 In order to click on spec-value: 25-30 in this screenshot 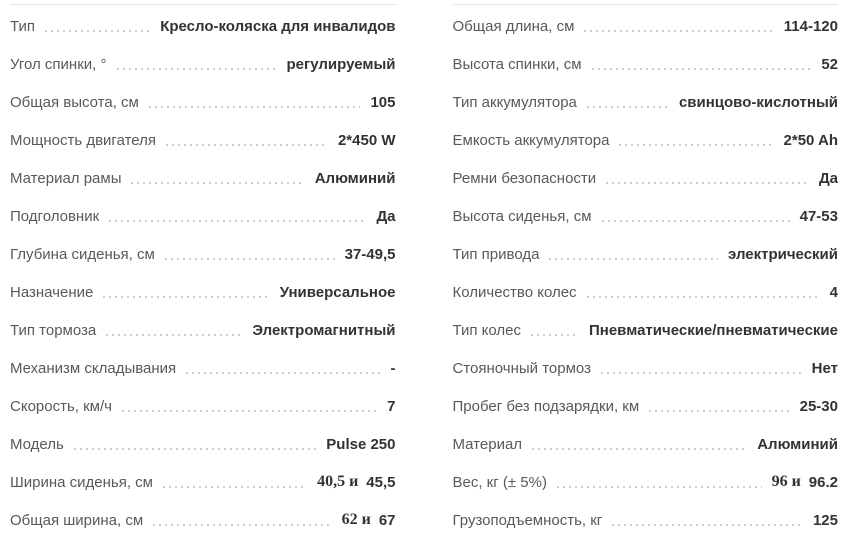, I will do `click(818, 406)`.